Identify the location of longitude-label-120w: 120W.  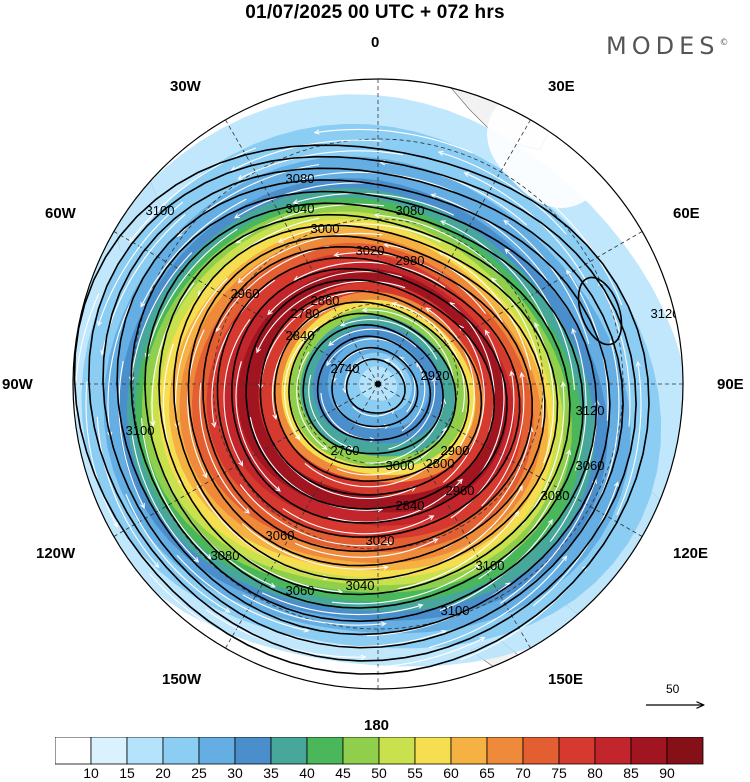
(56, 553).